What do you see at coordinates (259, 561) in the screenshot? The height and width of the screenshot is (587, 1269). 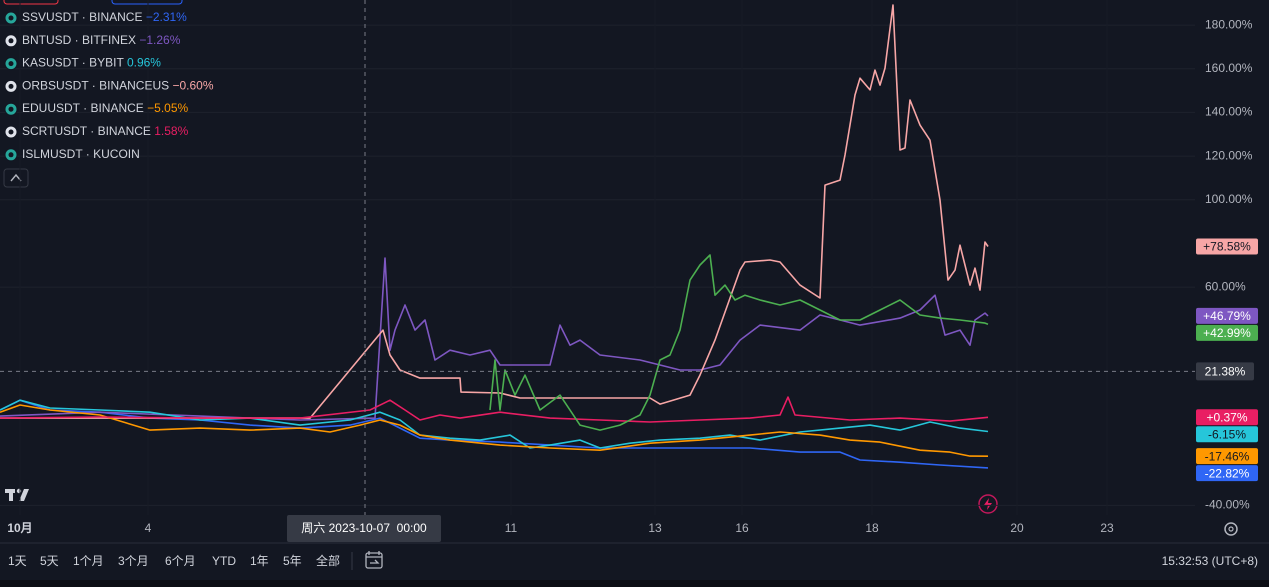 I see `range-button: 1年` at bounding box center [259, 561].